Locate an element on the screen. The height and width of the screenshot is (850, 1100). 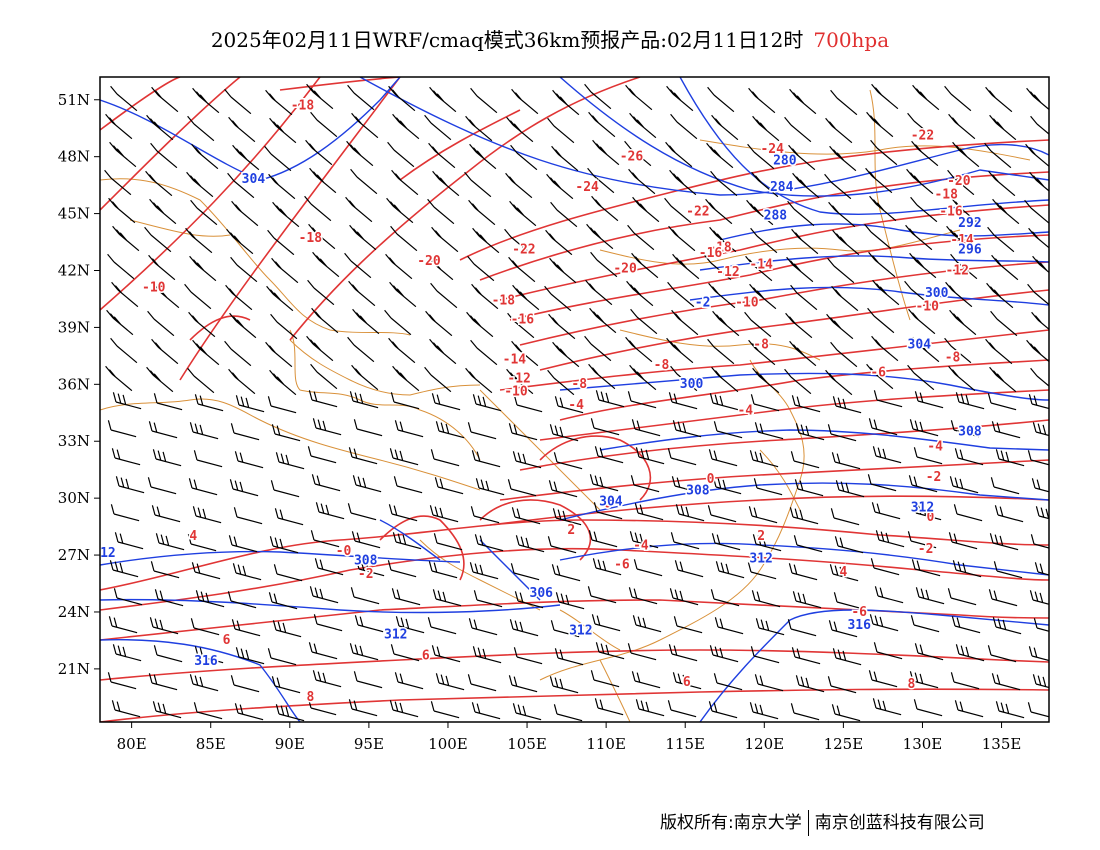
lon-tick-label: 120E is located at coordinates (765, 744).